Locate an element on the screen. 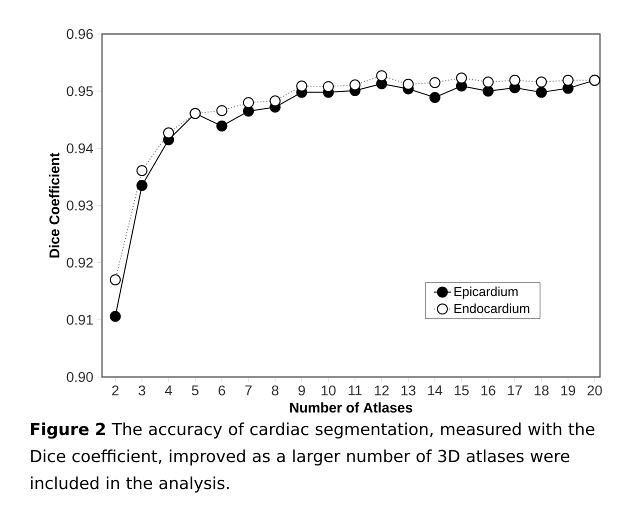 Image resolution: width=622 pixels, height=519 pixels. x-axis-title: Number of Atlases is located at coordinates (351, 407).